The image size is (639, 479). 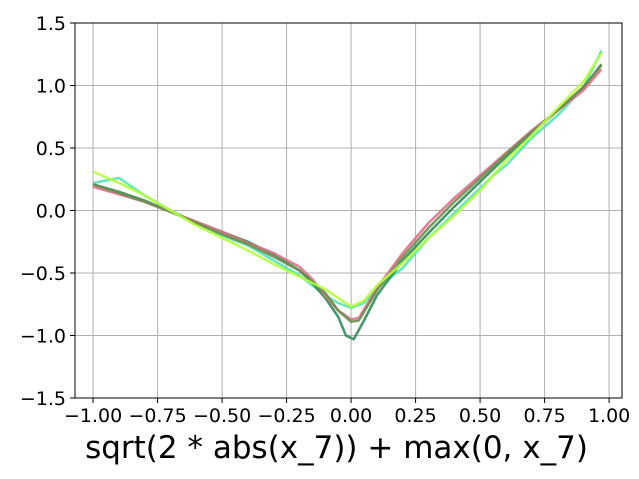 What do you see at coordinates (222, 416) in the screenshot?
I see `x-tick-label: −0.50` at bounding box center [222, 416].